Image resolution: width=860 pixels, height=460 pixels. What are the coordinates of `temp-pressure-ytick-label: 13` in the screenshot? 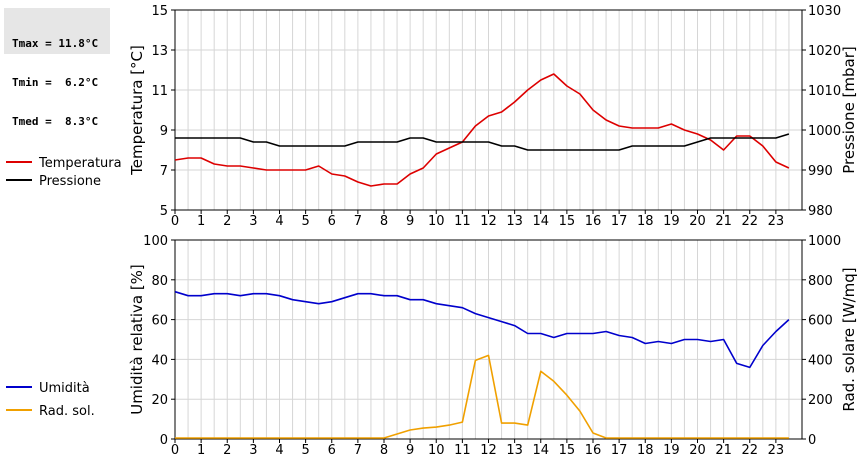 It's located at (159, 51).